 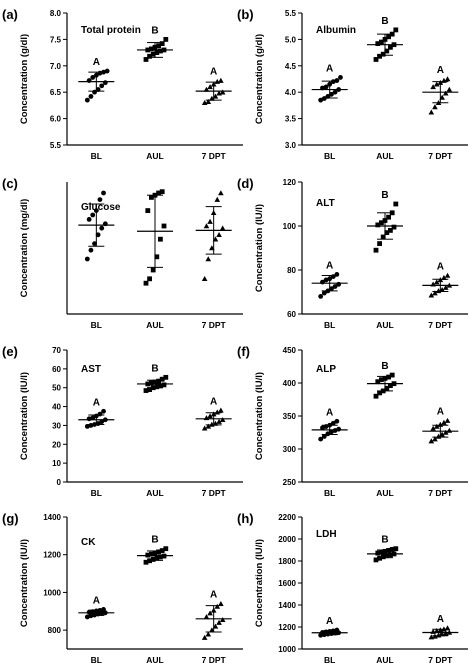 I want to click on y-tick-label: 70, so click(x=56, y=350).